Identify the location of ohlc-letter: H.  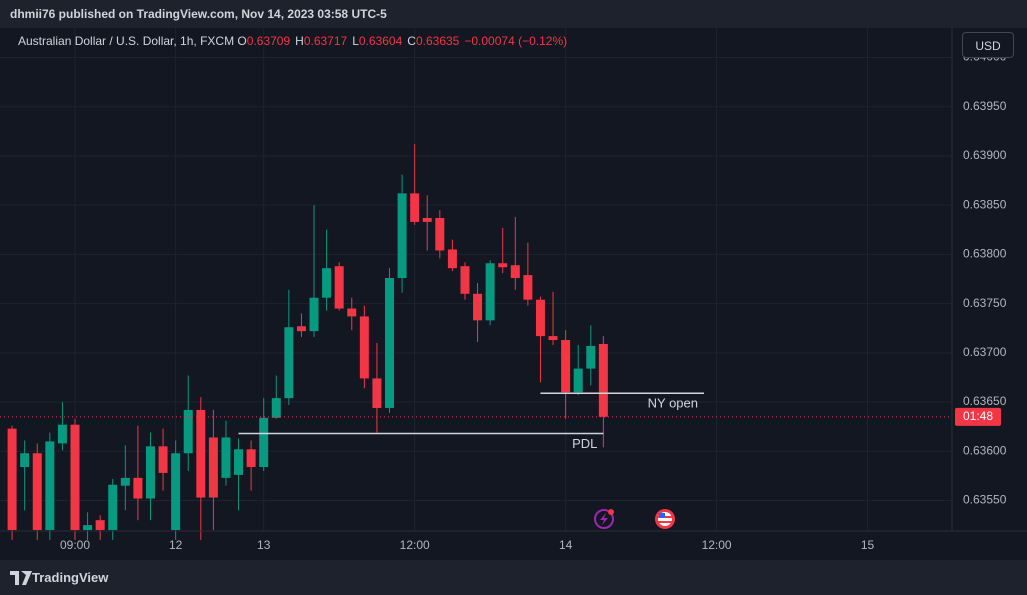
(299, 41).